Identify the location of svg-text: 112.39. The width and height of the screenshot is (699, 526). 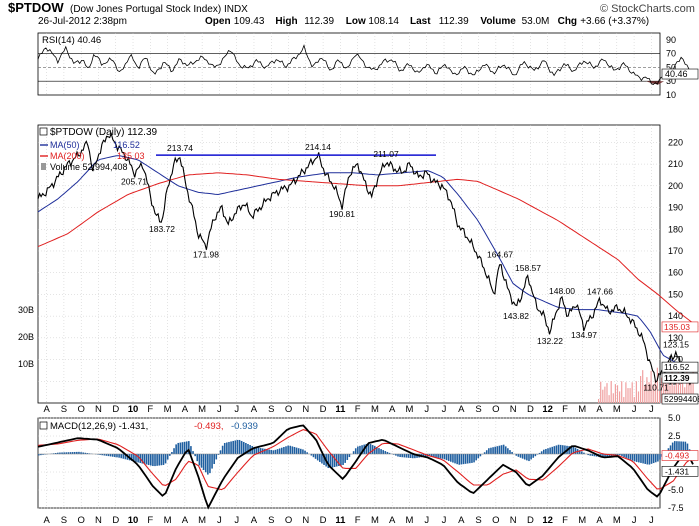
(319, 21).